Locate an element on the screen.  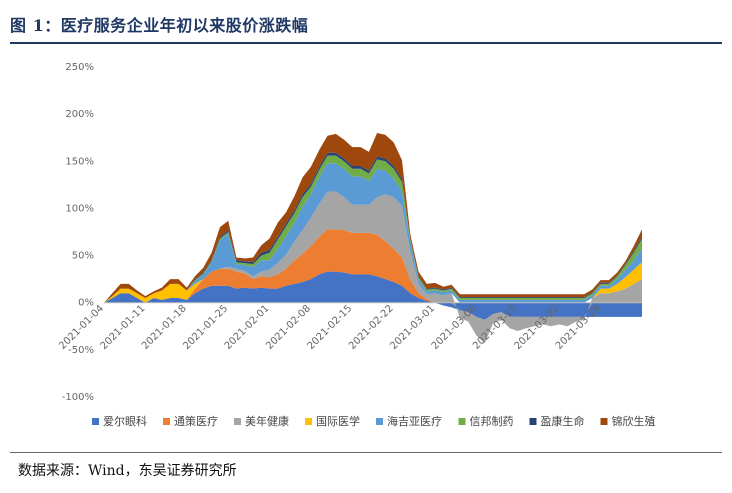
legend-label: 锦欣生殖 is located at coordinates (634, 421).